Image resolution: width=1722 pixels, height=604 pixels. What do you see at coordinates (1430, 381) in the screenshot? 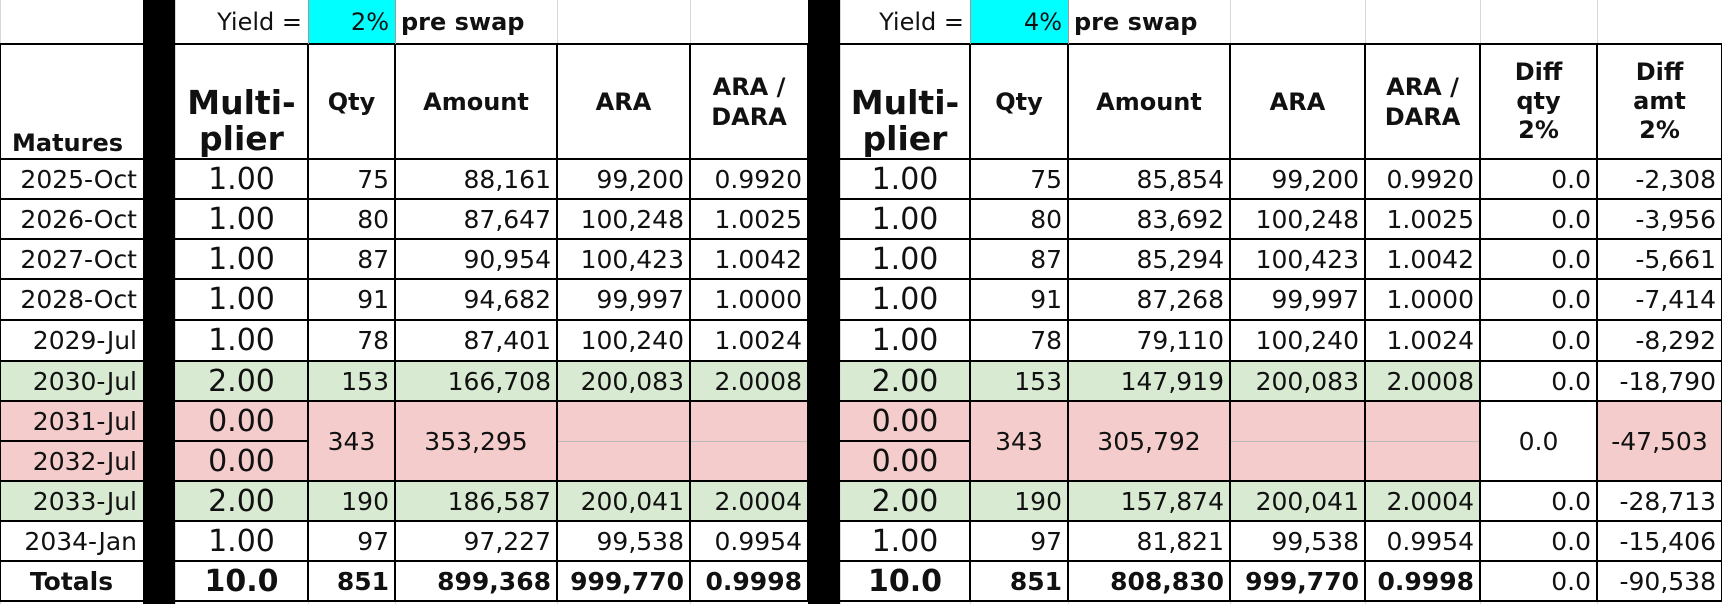
I see `cell-ara-dara-right: 2.0008` at bounding box center [1430, 381].